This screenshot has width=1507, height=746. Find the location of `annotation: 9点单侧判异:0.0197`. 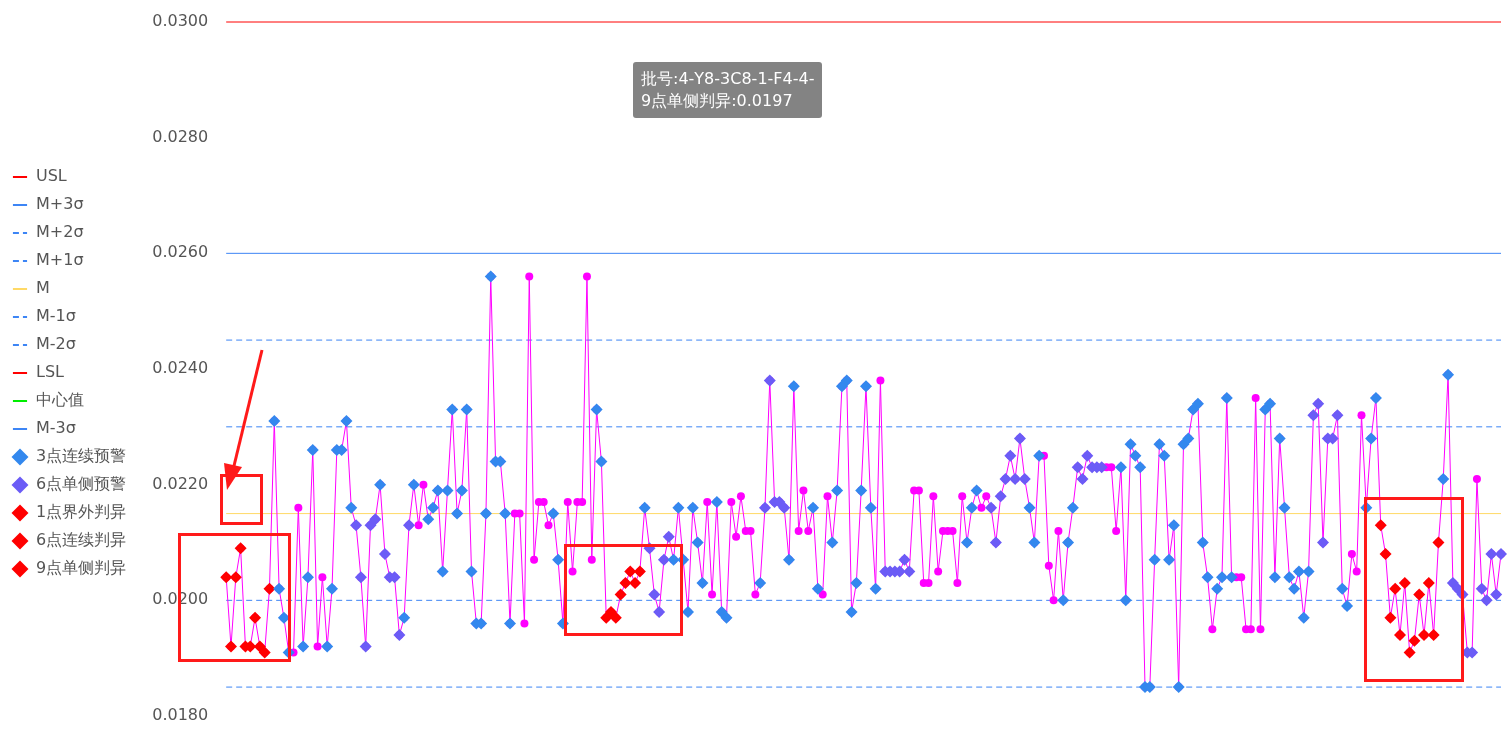

annotation: 9点单侧判异:0.0197 is located at coordinates (717, 101).